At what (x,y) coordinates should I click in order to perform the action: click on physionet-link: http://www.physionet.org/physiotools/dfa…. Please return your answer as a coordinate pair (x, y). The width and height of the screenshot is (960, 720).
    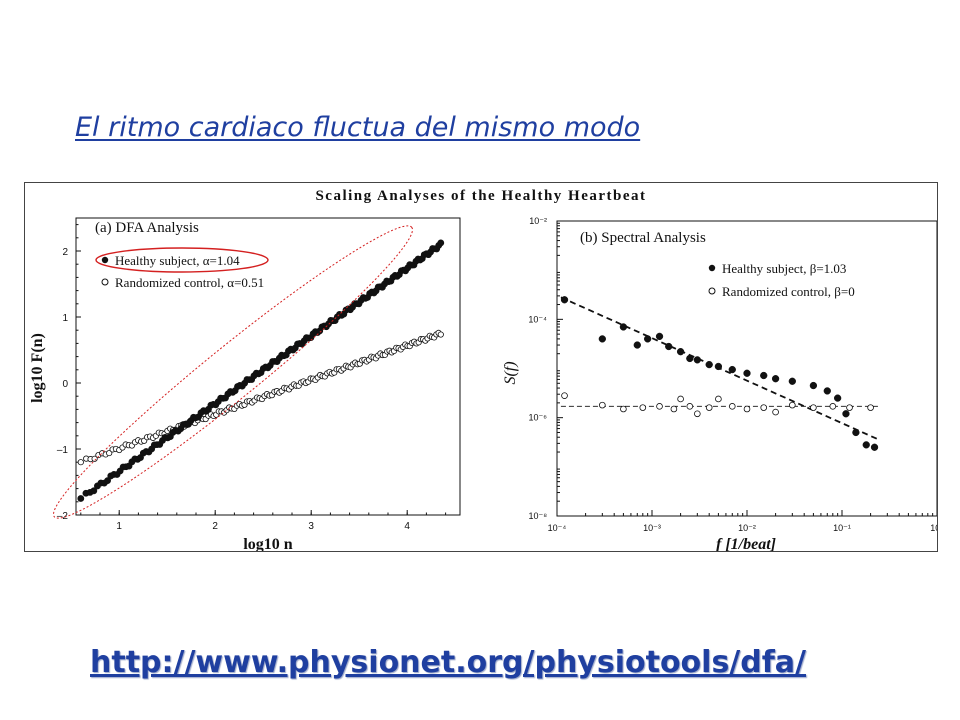
    Looking at the image, I should click on (448, 662).